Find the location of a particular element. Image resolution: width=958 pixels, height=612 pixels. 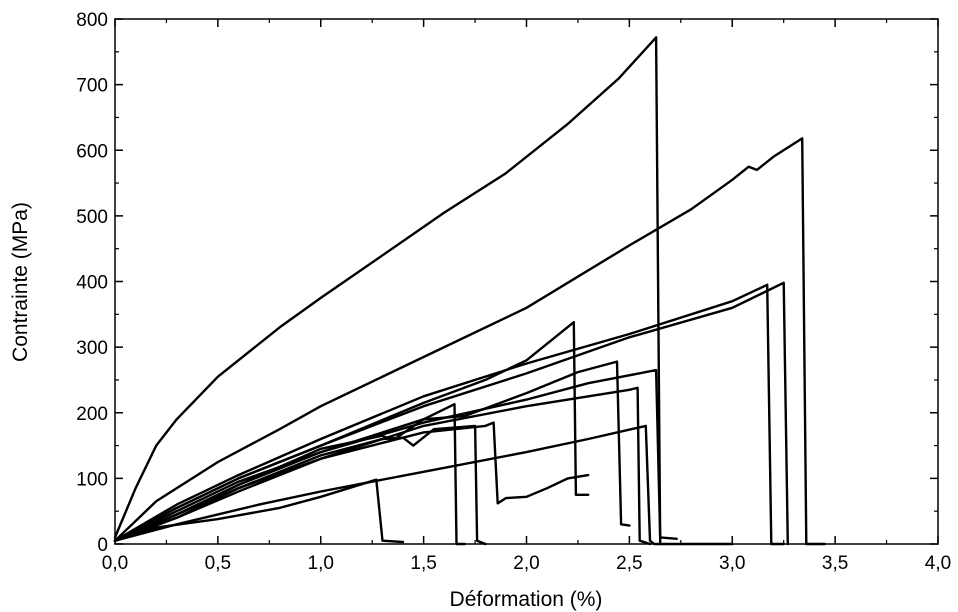

x-axis-title: Déformation (%) is located at coordinates (526, 599).